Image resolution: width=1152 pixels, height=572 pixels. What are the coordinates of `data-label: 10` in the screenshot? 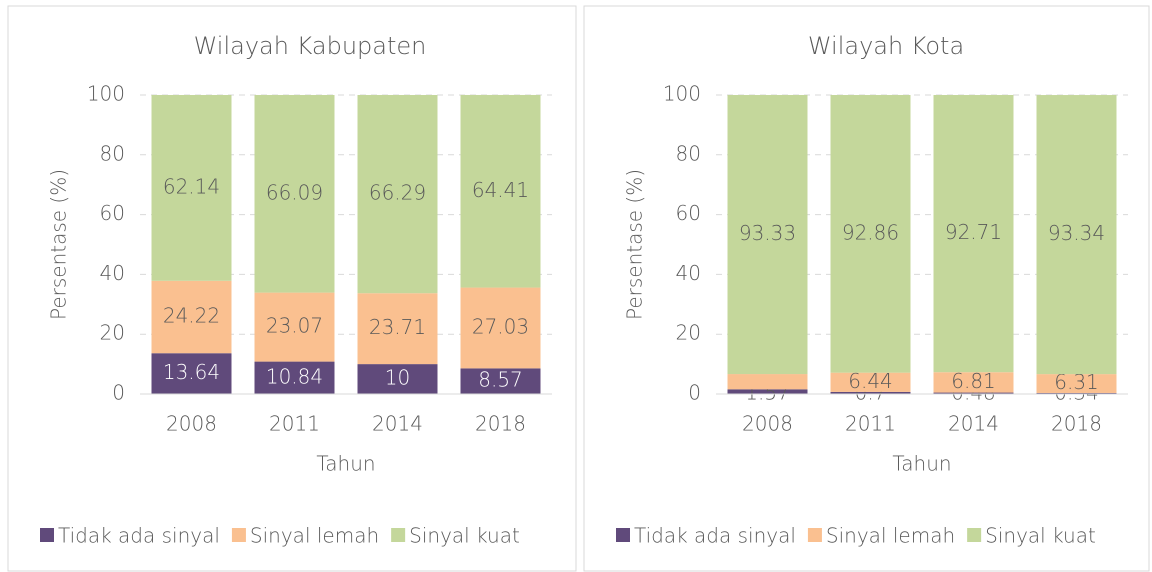 It's located at (397, 378).